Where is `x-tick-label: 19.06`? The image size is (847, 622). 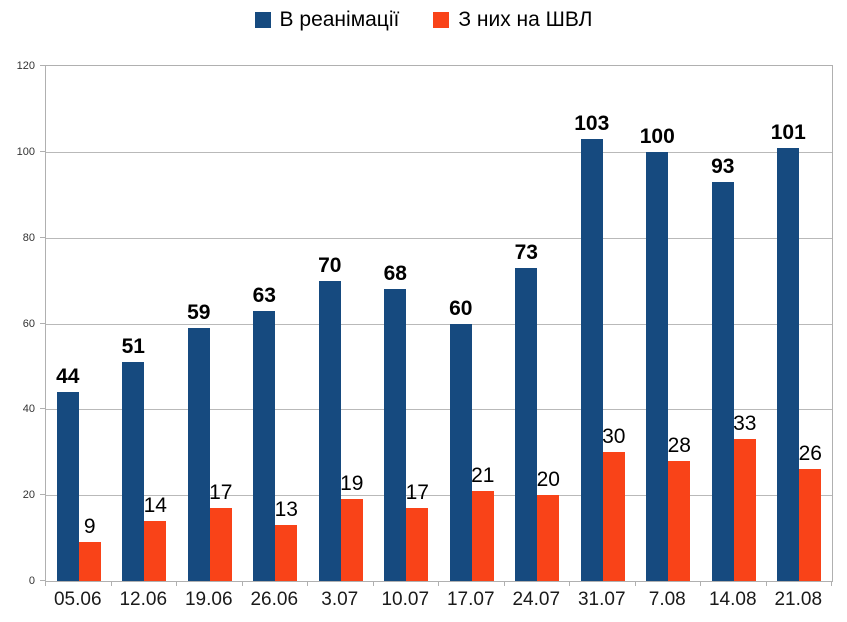
x-tick-label: 19.06 is located at coordinates (208, 599).